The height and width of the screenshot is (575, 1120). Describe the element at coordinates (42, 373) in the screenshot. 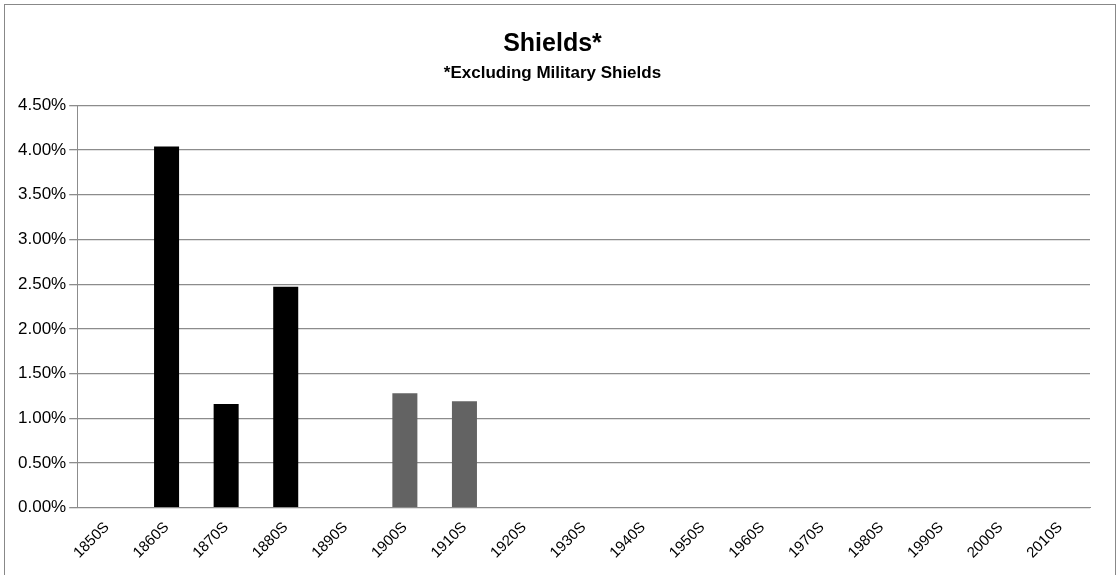

I see `y-tick-label: 1.50%` at that location.